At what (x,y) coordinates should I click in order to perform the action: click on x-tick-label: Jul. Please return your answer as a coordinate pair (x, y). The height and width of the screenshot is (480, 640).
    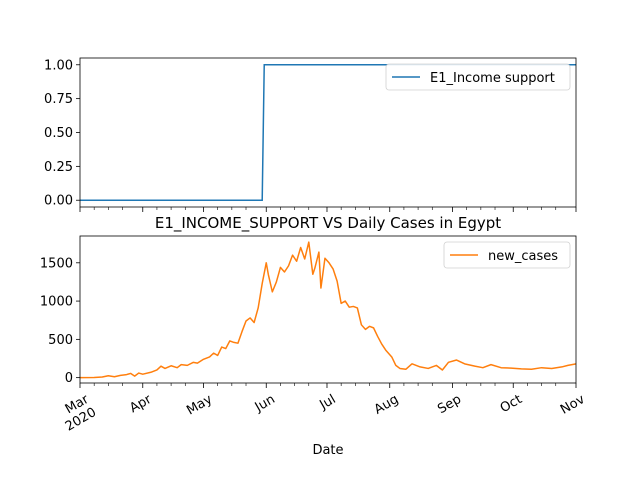
    Looking at the image, I should click on (328, 402).